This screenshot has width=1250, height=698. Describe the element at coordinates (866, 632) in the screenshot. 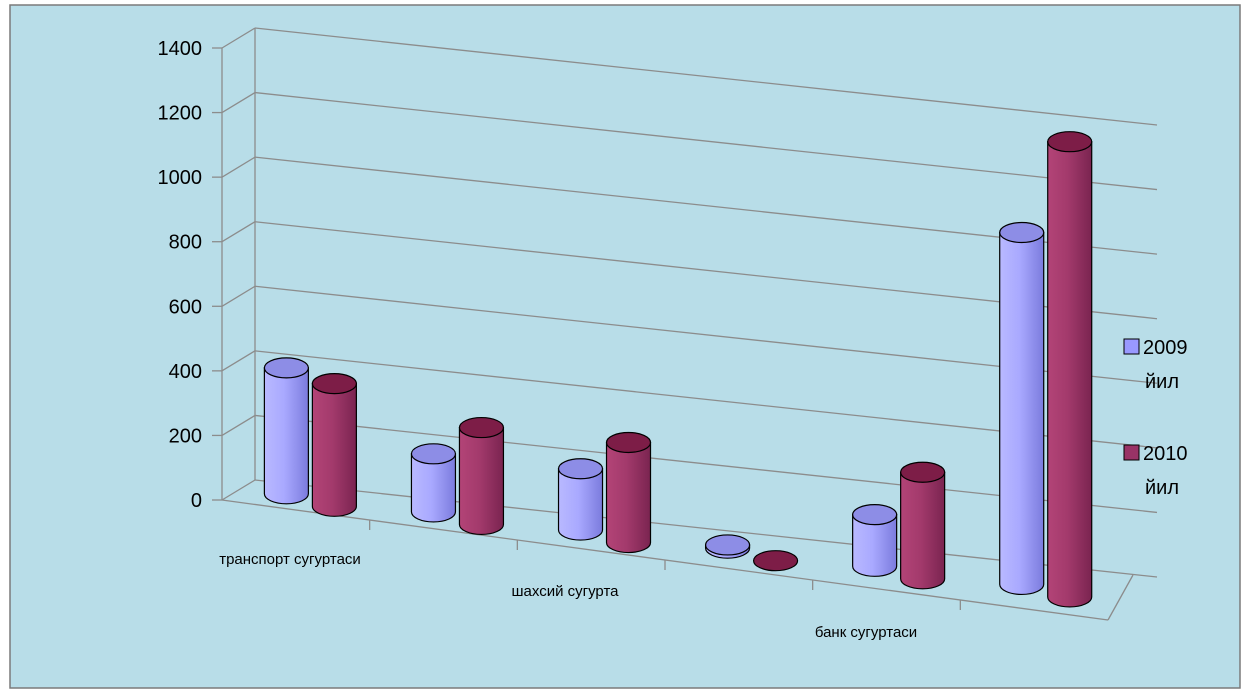

I see `x-tick-label: банк сугуртаси` at that location.